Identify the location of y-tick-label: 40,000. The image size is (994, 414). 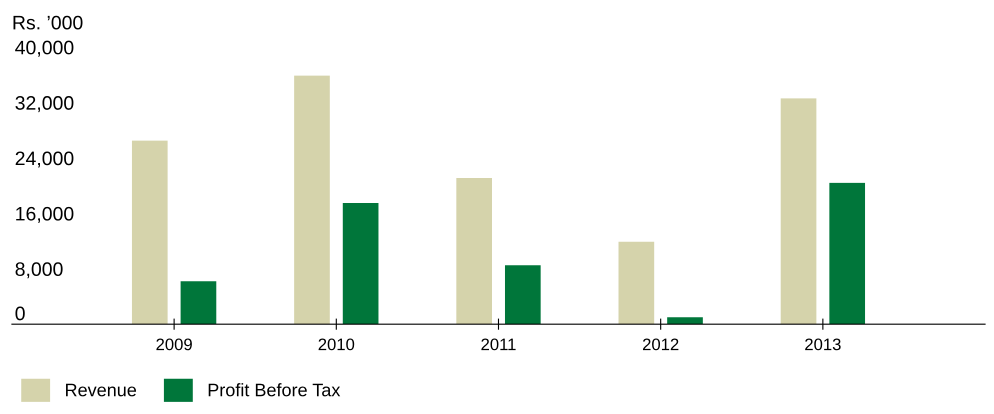
(44, 48).